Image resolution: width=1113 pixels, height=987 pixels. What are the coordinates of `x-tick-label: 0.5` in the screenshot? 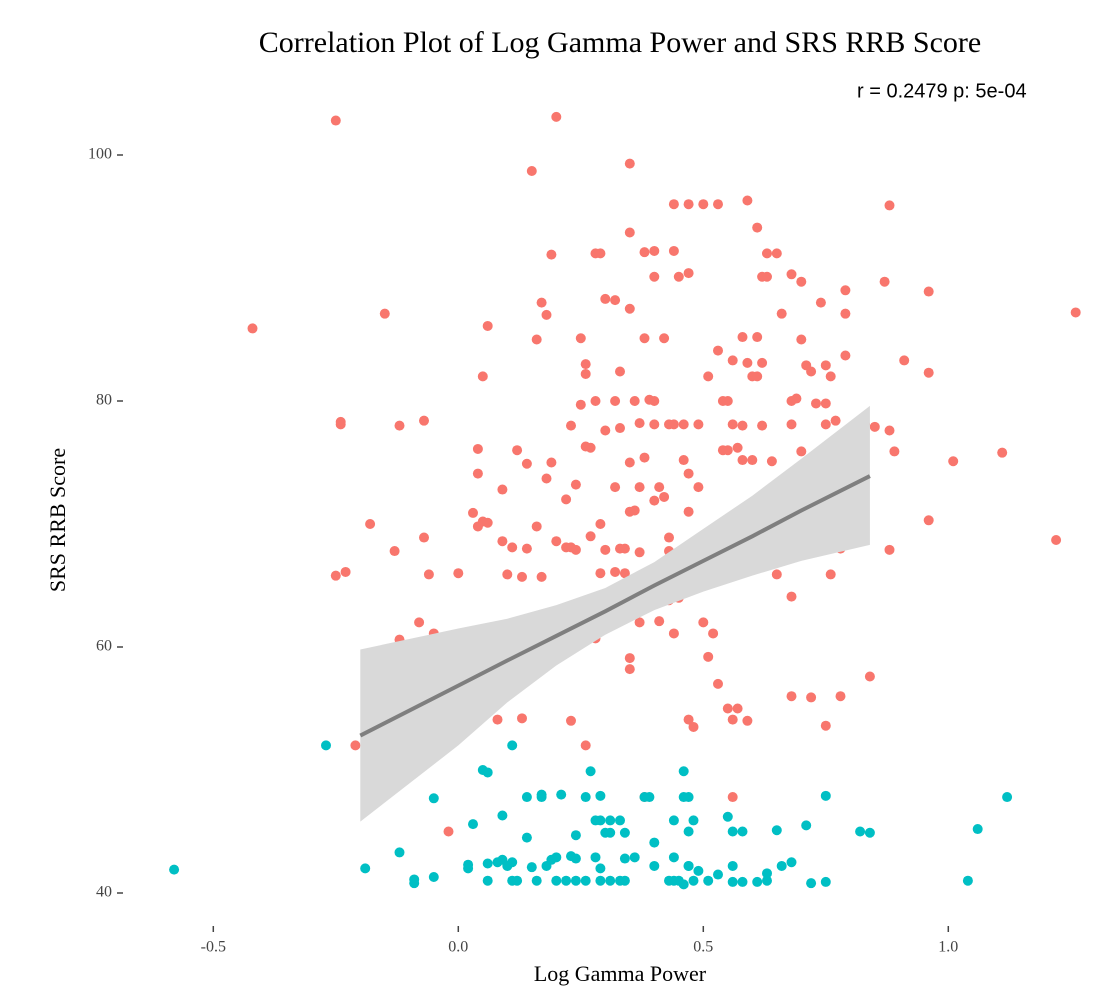 It's located at (703, 947).